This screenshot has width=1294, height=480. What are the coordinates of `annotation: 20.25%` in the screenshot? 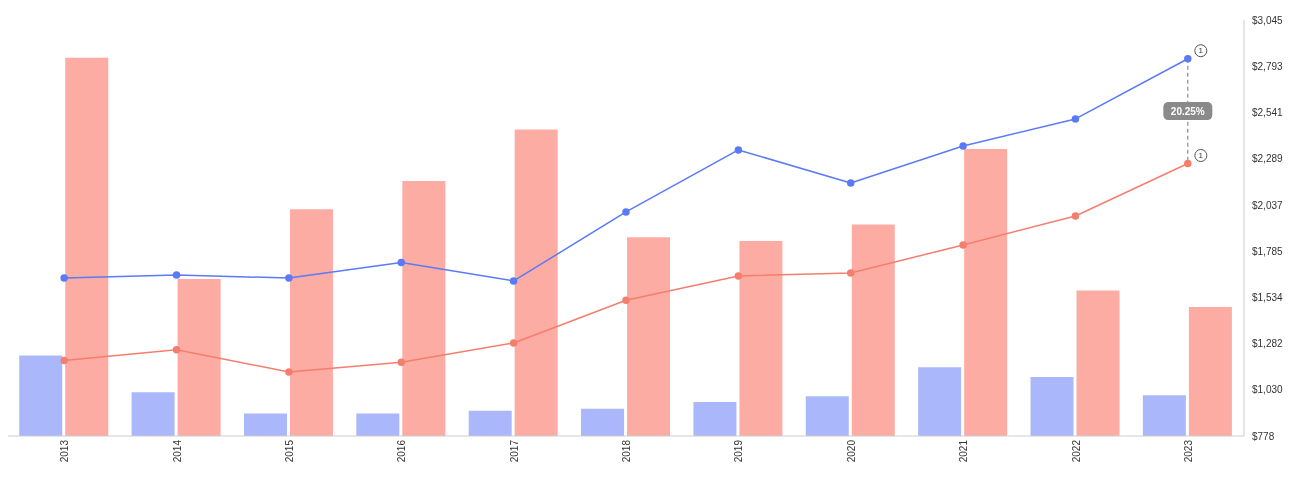 It's located at (1187, 111).